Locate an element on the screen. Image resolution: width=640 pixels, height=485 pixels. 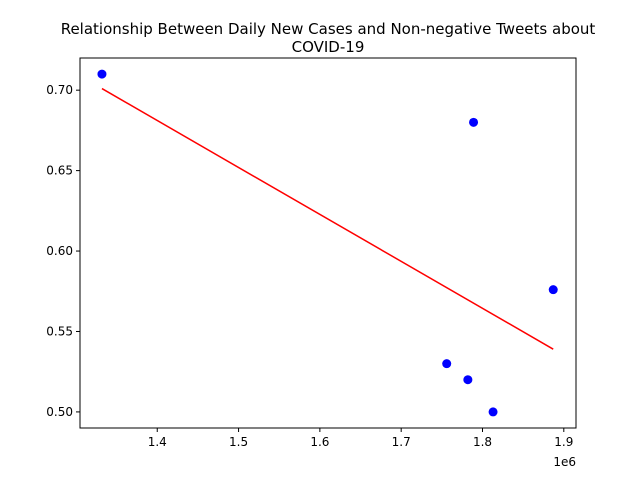
y-tick-label: 0.60 is located at coordinates (59, 251).